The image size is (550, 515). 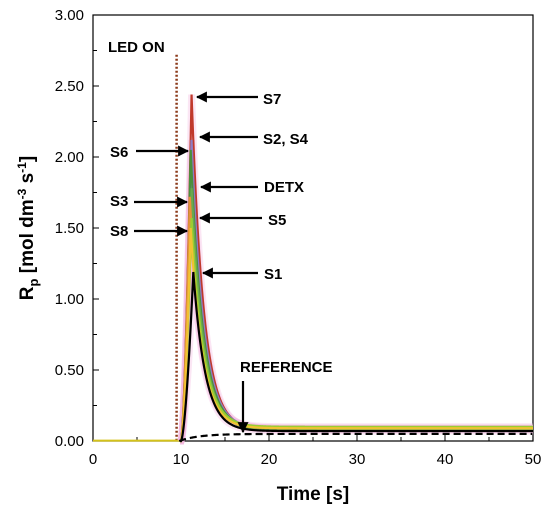 I want to click on y-tick-label: 2.00, so click(x=69, y=157).